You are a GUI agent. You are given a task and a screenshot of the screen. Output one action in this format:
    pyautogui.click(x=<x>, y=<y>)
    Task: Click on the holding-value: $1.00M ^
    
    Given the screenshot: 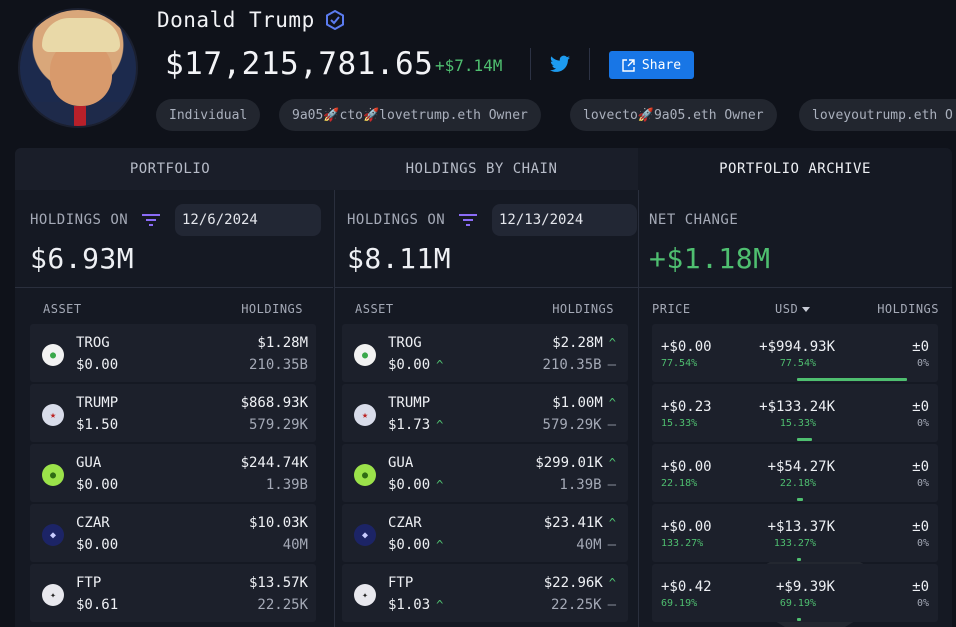 What is the action you would take?
    pyautogui.click(x=584, y=403)
    